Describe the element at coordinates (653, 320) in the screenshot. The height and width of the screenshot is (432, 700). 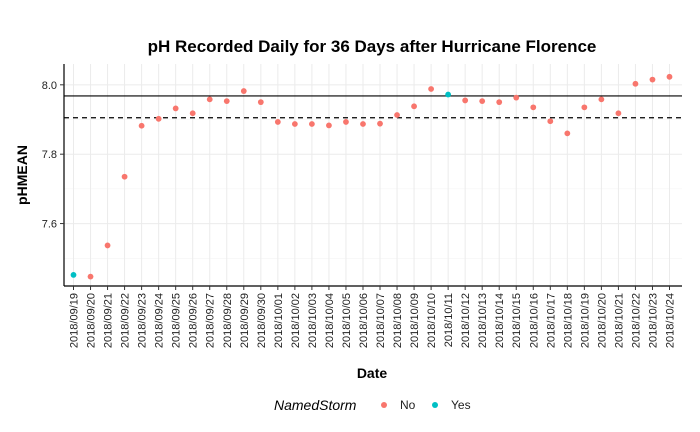
I see `x-tick-label: 2018/10/23` at that location.